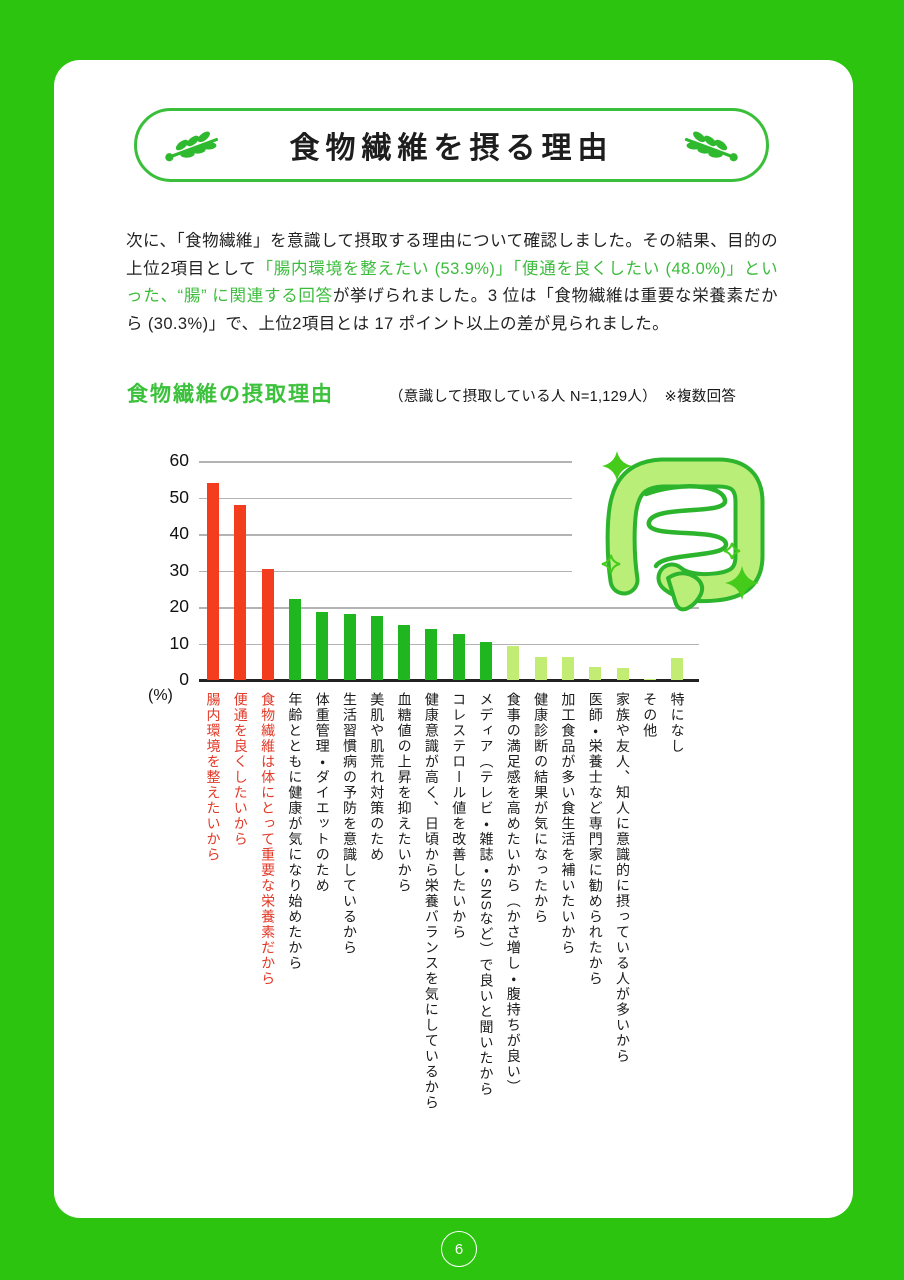 This screenshot has width=904, height=1280. What do you see at coordinates (513, 893) in the screenshot?
I see `category-label: 食事の満足感を高めたいから（かさ増し・腹持ちが良い）` at bounding box center [513, 893].